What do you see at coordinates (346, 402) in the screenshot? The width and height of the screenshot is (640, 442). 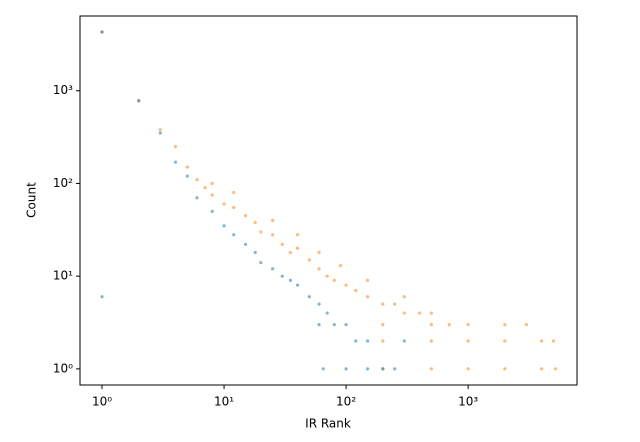 I see `x-tick-label: 10²` at bounding box center [346, 402].